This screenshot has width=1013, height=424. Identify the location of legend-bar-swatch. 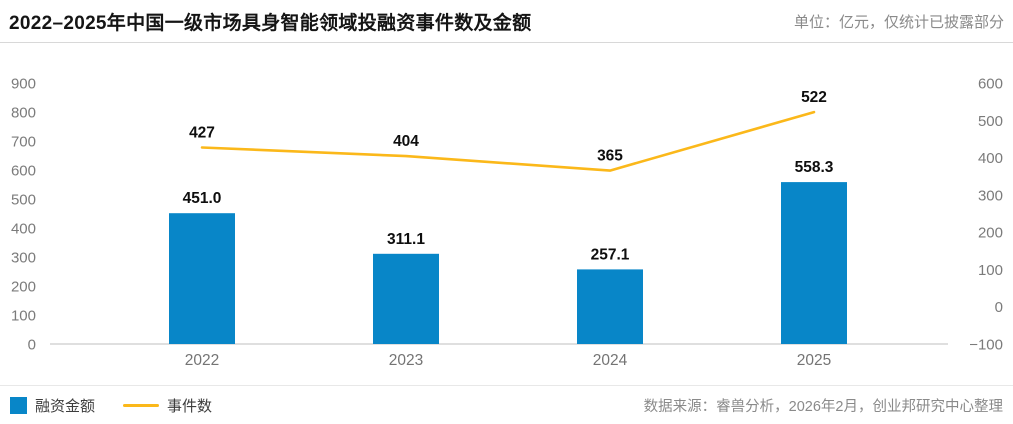
(18, 405).